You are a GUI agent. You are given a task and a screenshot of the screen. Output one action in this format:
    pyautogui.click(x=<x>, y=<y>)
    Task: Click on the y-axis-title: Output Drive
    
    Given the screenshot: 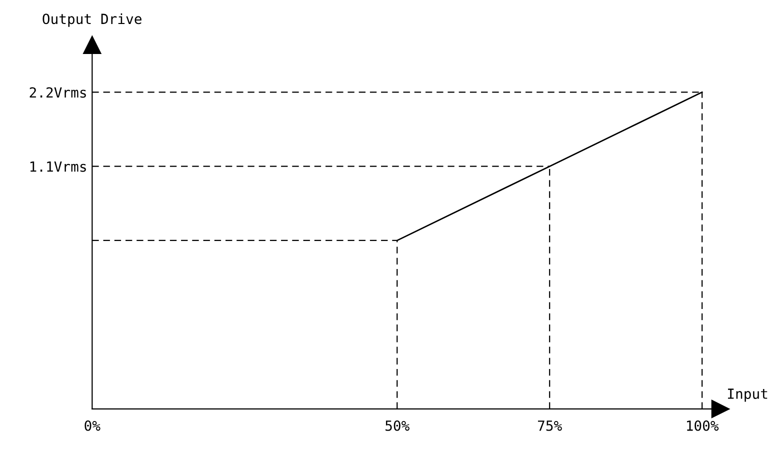 What is the action you would take?
    pyautogui.click(x=92, y=20)
    